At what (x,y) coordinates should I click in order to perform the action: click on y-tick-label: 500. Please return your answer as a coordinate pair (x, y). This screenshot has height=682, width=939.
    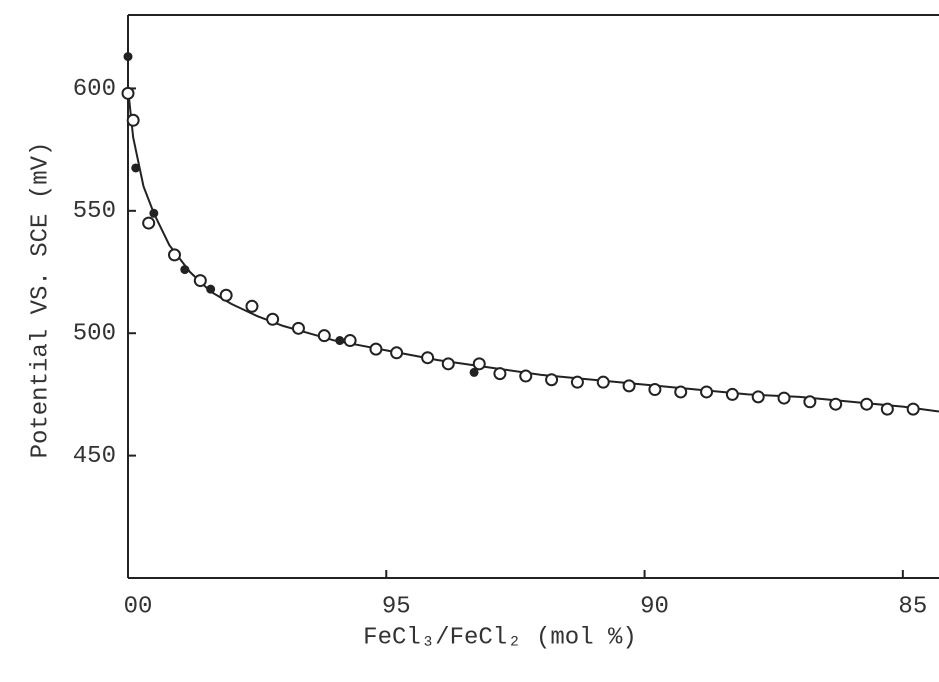
    Looking at the image, I should click on (94, 334).